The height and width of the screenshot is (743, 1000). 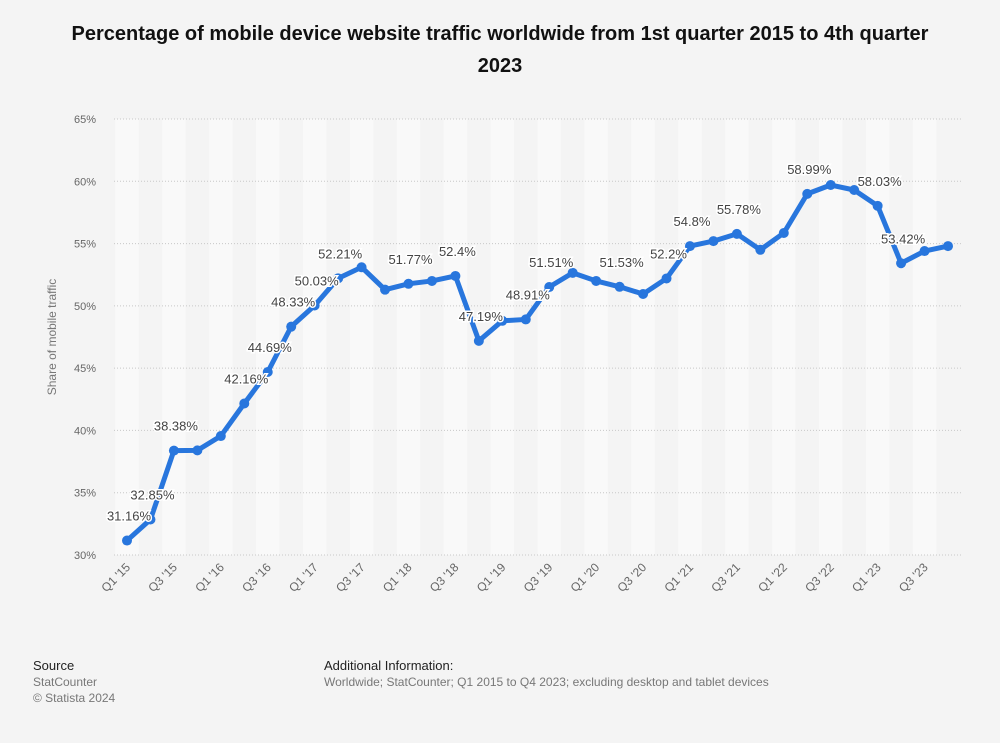 I want to click on x-tick-label: Q3 '17, so click(x=350, y=577).